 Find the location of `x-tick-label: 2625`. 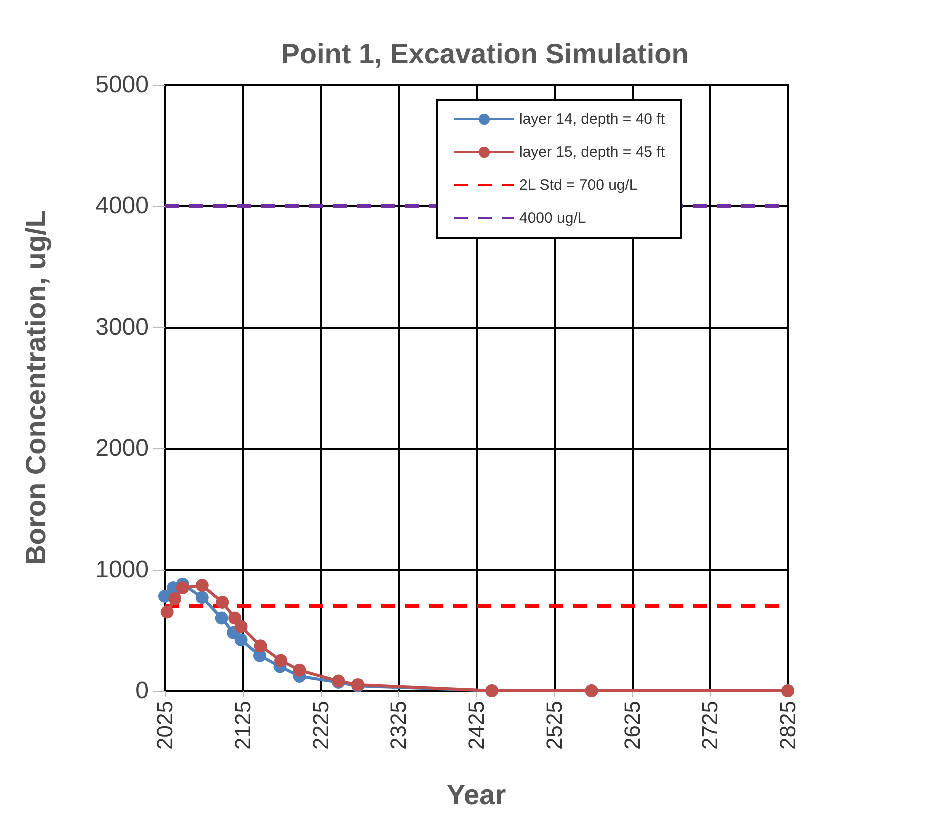

x-tick-label: 2625 is located at coordinates (632, 725).